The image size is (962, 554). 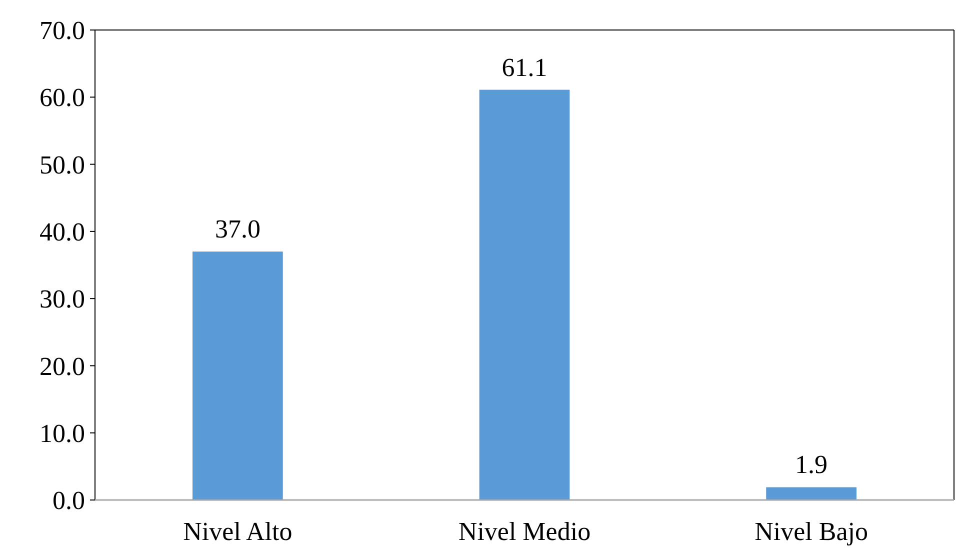 I want to click on x-tick-label: Nivel Alto, so click(x=237, y=531).